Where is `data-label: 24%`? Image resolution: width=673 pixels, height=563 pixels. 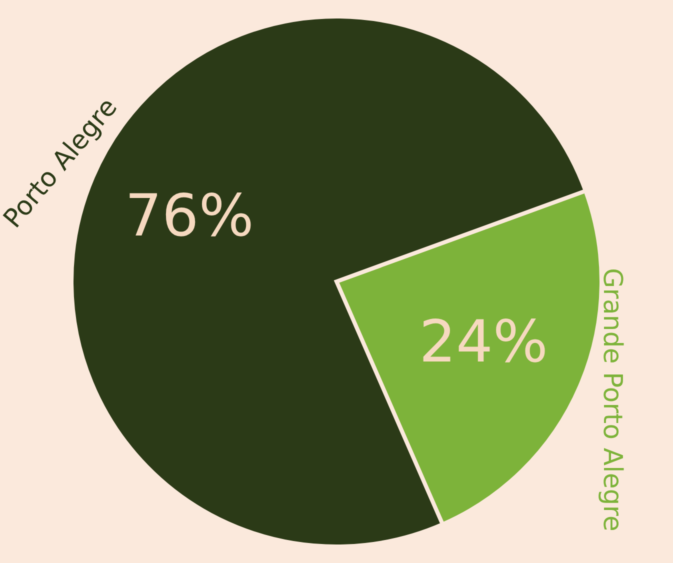 data-label: 24% is located at coordinates (483, 342).